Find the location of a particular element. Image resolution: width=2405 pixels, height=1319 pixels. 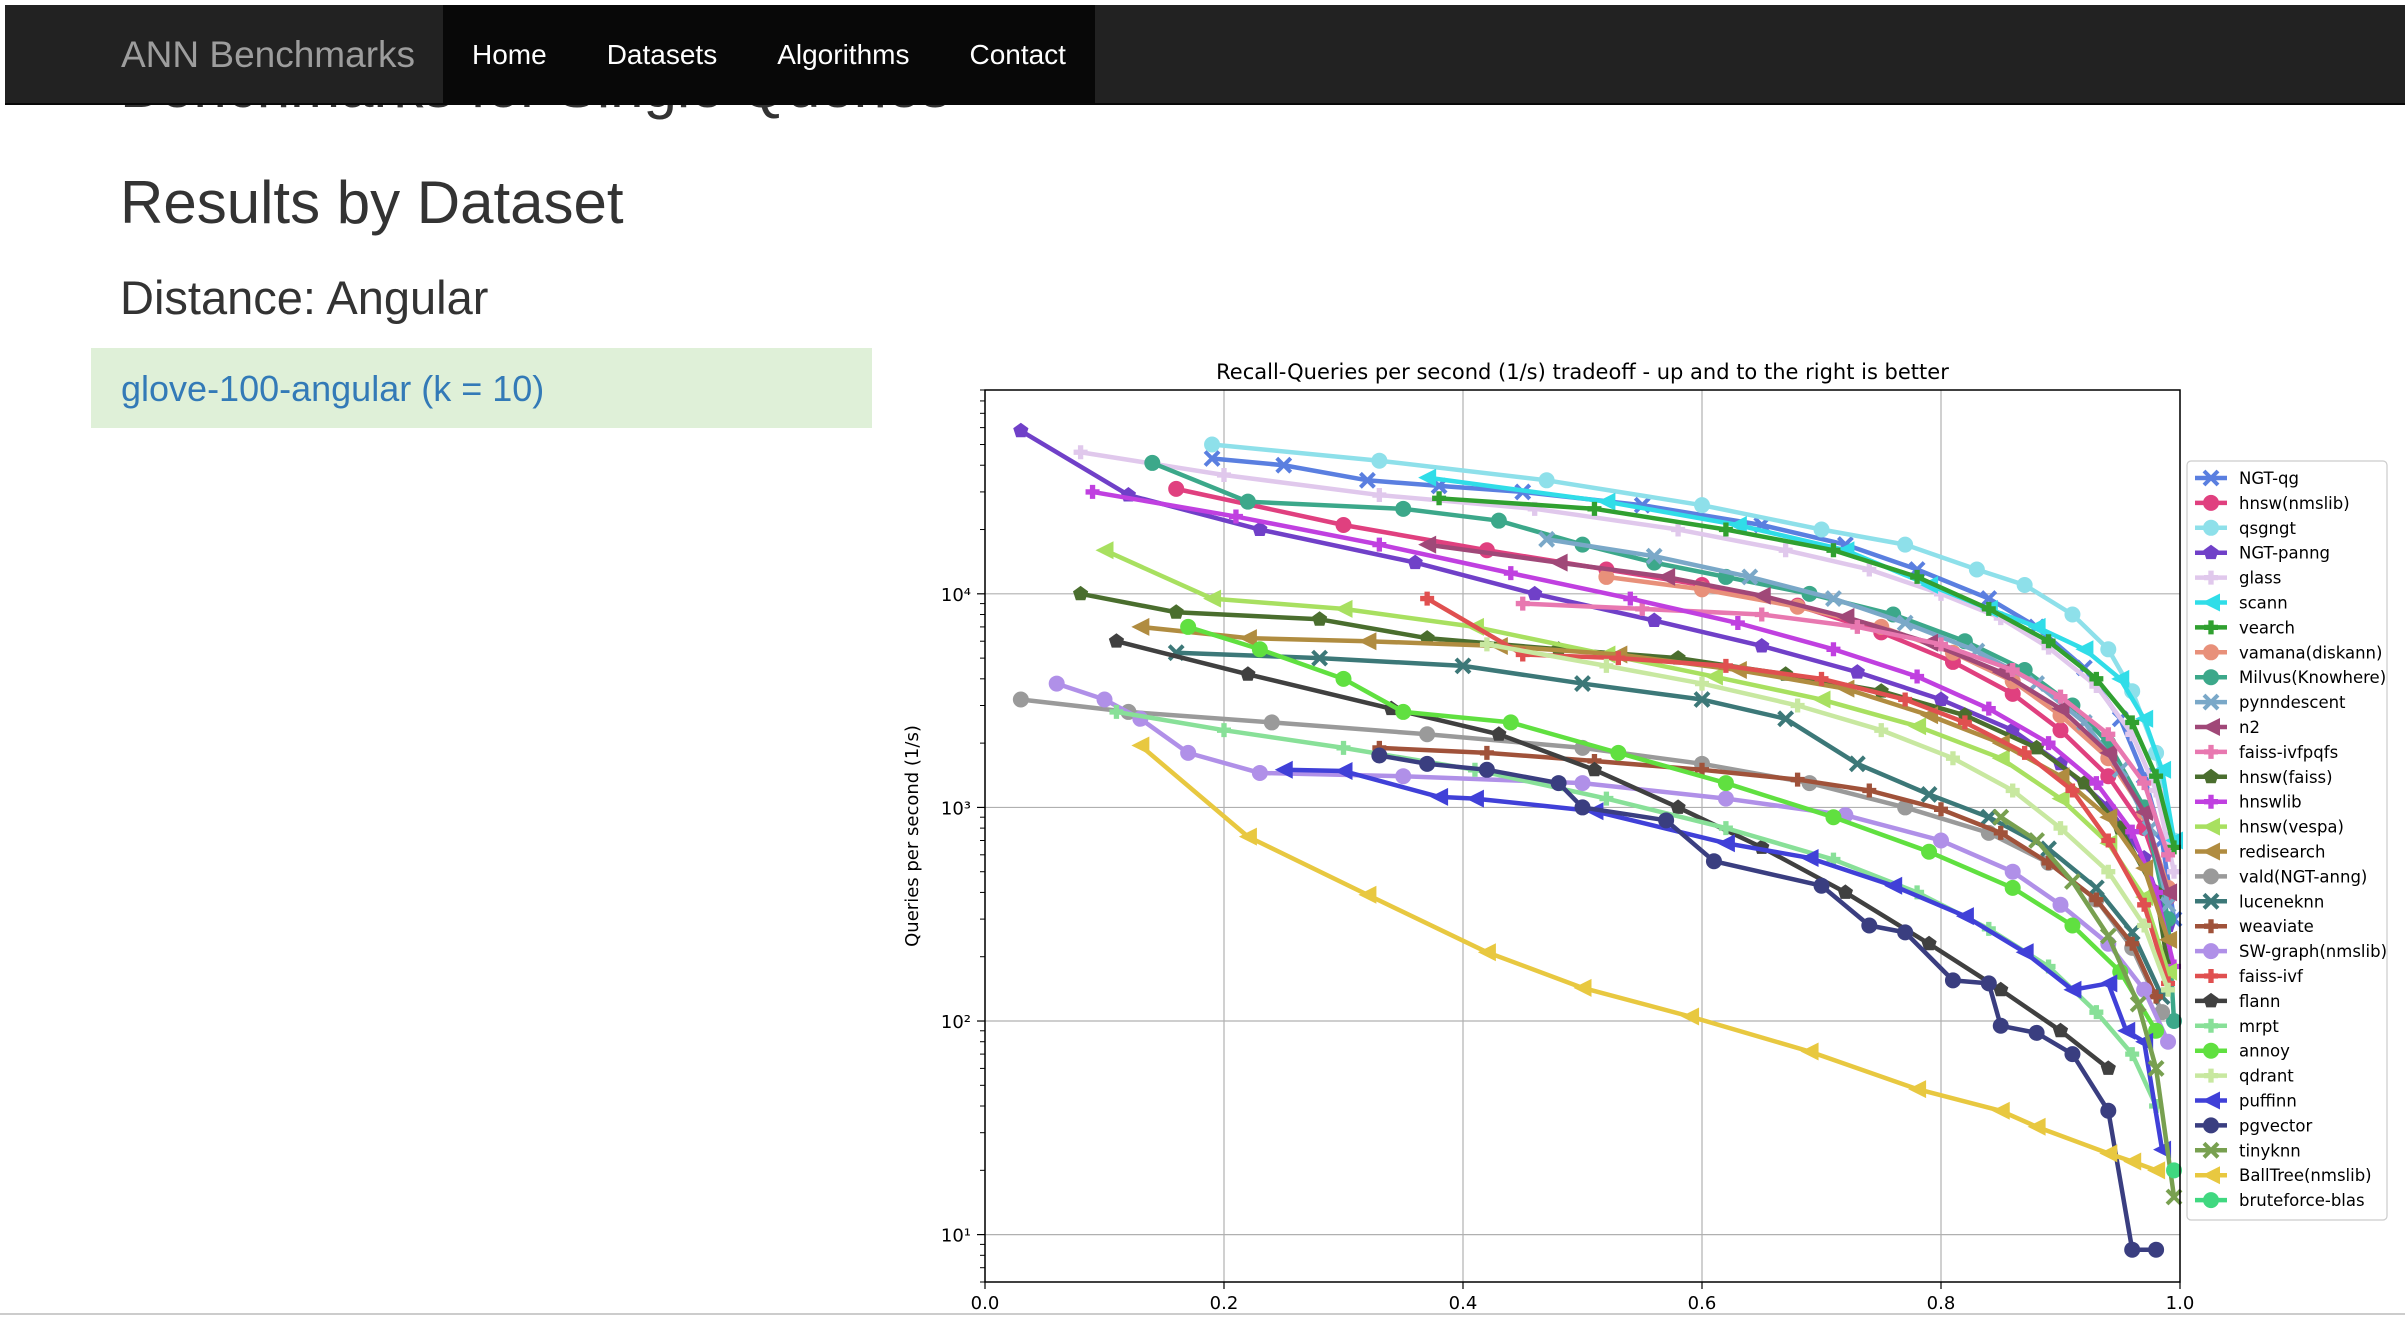

nav-home: Home is located at coordinates (509, 54).